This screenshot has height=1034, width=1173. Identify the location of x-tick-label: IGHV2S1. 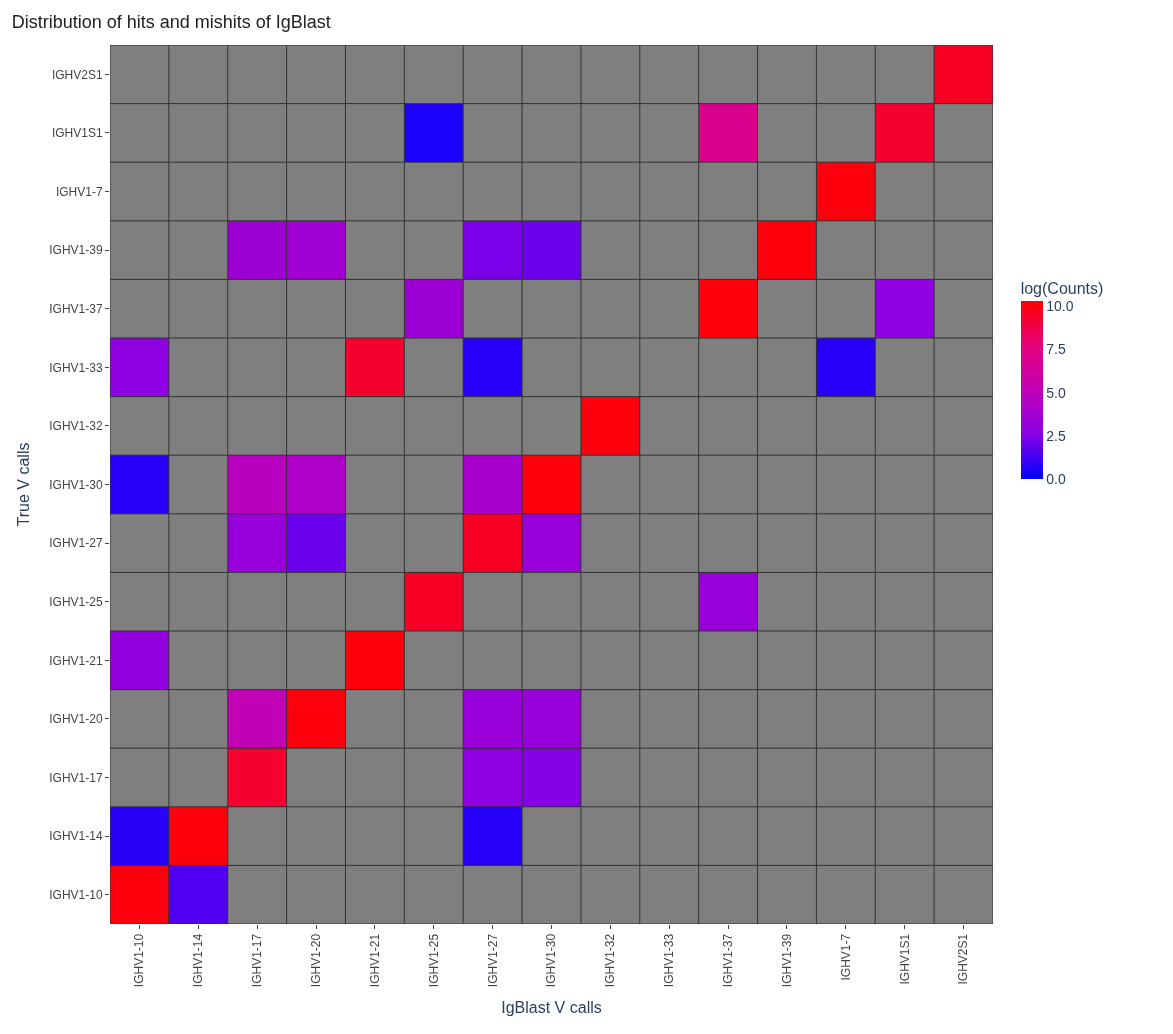
(963, 959).